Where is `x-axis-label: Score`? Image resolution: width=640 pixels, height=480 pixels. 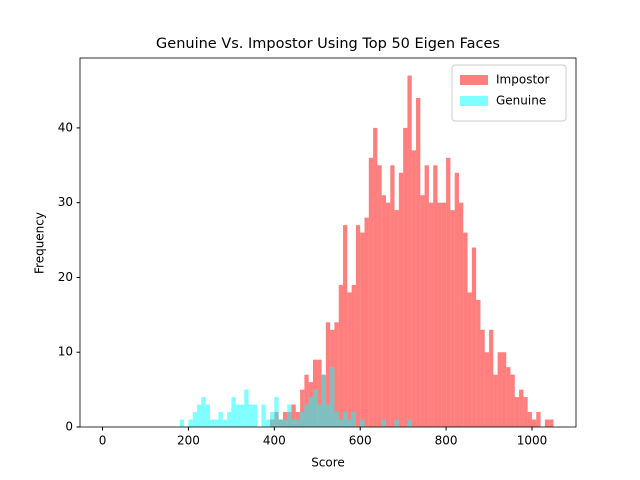
x-axis-label: Score is located at coordinates (328, 463).